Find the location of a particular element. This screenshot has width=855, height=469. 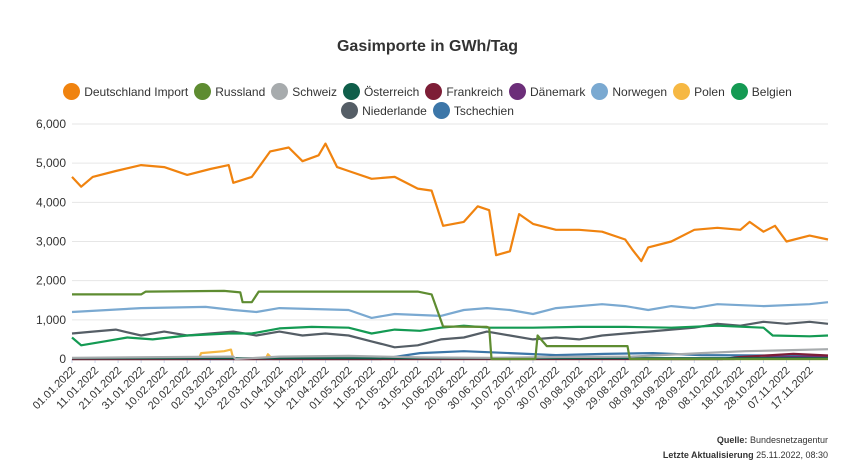

y-tick-label: 5,000 is located at coordinates (51, 163).